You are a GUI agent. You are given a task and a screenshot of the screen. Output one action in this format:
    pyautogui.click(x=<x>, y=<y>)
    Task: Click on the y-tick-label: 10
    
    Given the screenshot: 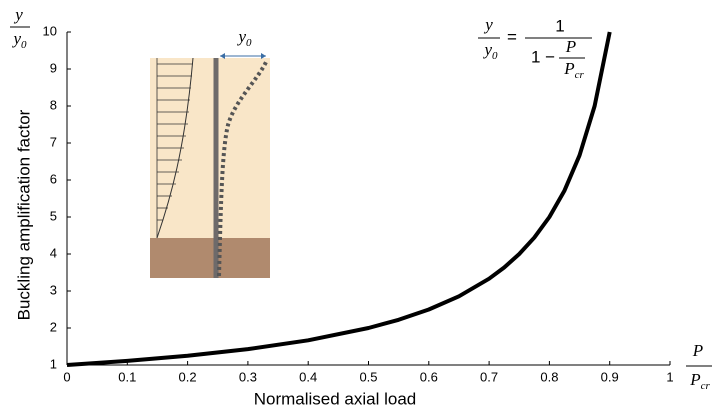 What is the action you would take?
    pyautogui.click(x=50, y=30)
    